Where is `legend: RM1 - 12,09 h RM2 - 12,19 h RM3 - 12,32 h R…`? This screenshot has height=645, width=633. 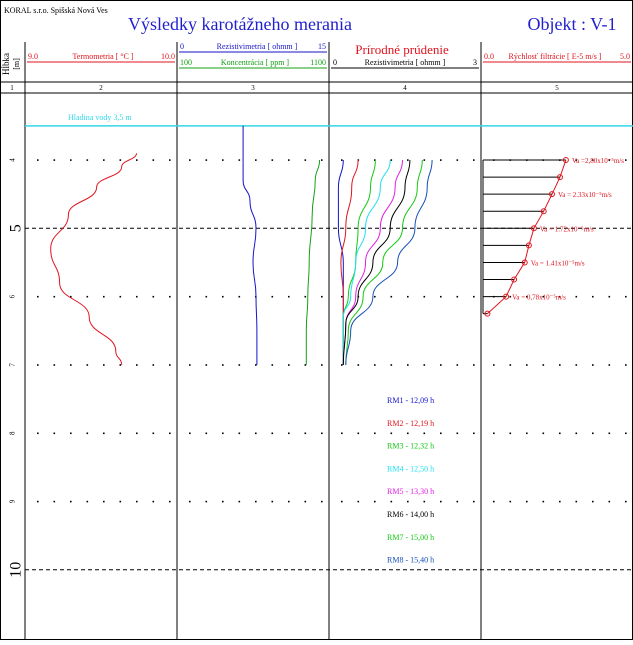 legend: RM1 - 12,09 h RM2 - 12,19 h RM3 - 12,32 h R… is located at coordinates (410, 480).